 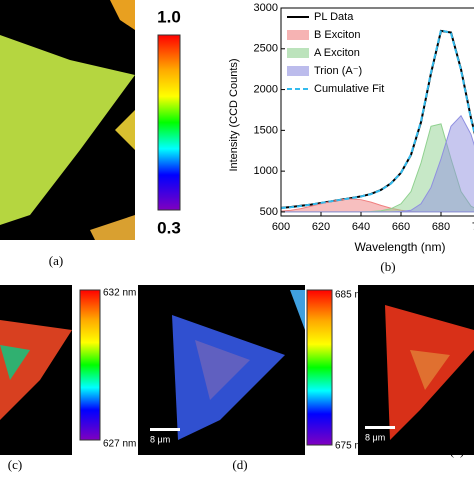 What do you see at coordinates (349, 89) in the screenshot?
I see `legend-label: Cumulative Fit` at bounding box center [349, 89].